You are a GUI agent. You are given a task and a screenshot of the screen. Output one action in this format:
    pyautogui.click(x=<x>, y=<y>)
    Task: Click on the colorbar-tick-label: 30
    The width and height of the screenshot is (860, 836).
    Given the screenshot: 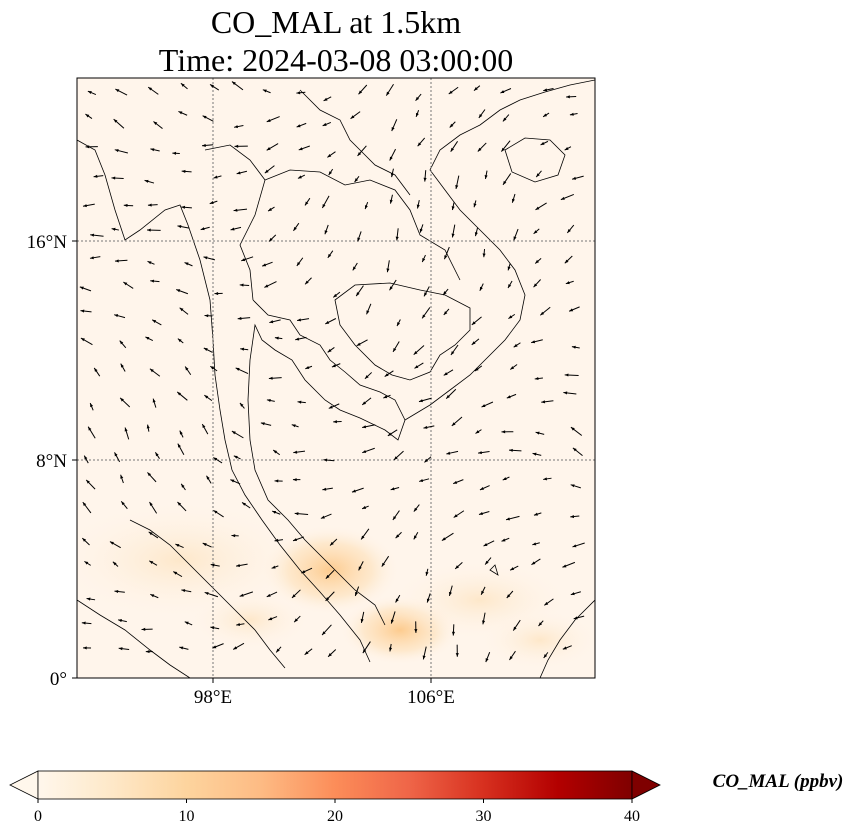 What is the action you would take?
    pyautogui.click(x=484, y=816)
    